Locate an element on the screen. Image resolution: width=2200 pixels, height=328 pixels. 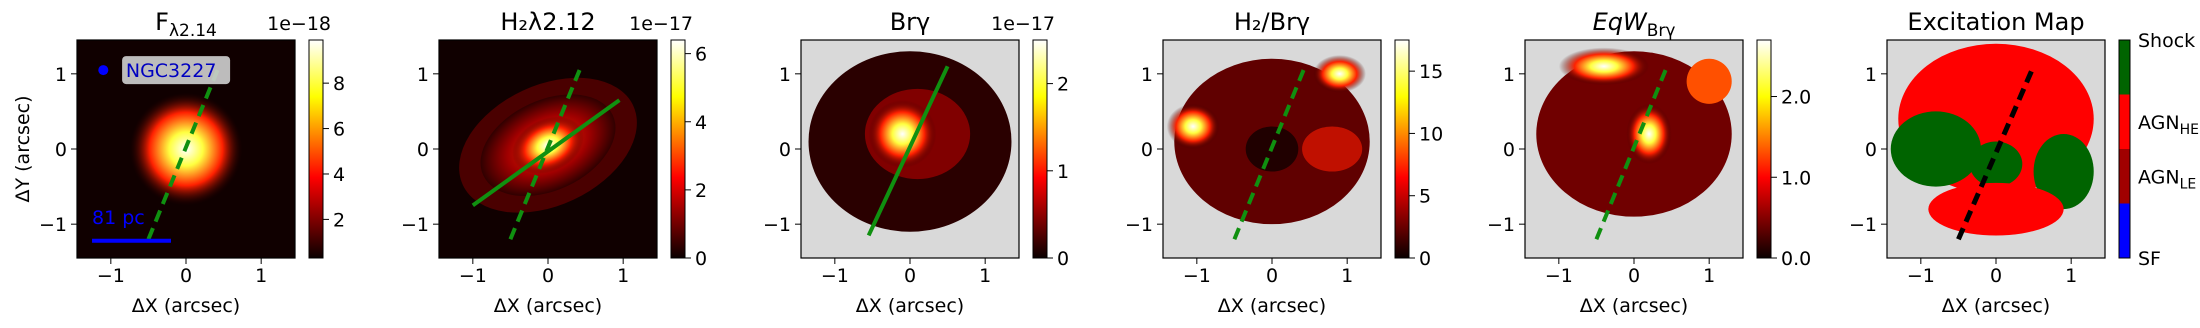
class-label: AGNHE is located at coordinates (2168, 125).